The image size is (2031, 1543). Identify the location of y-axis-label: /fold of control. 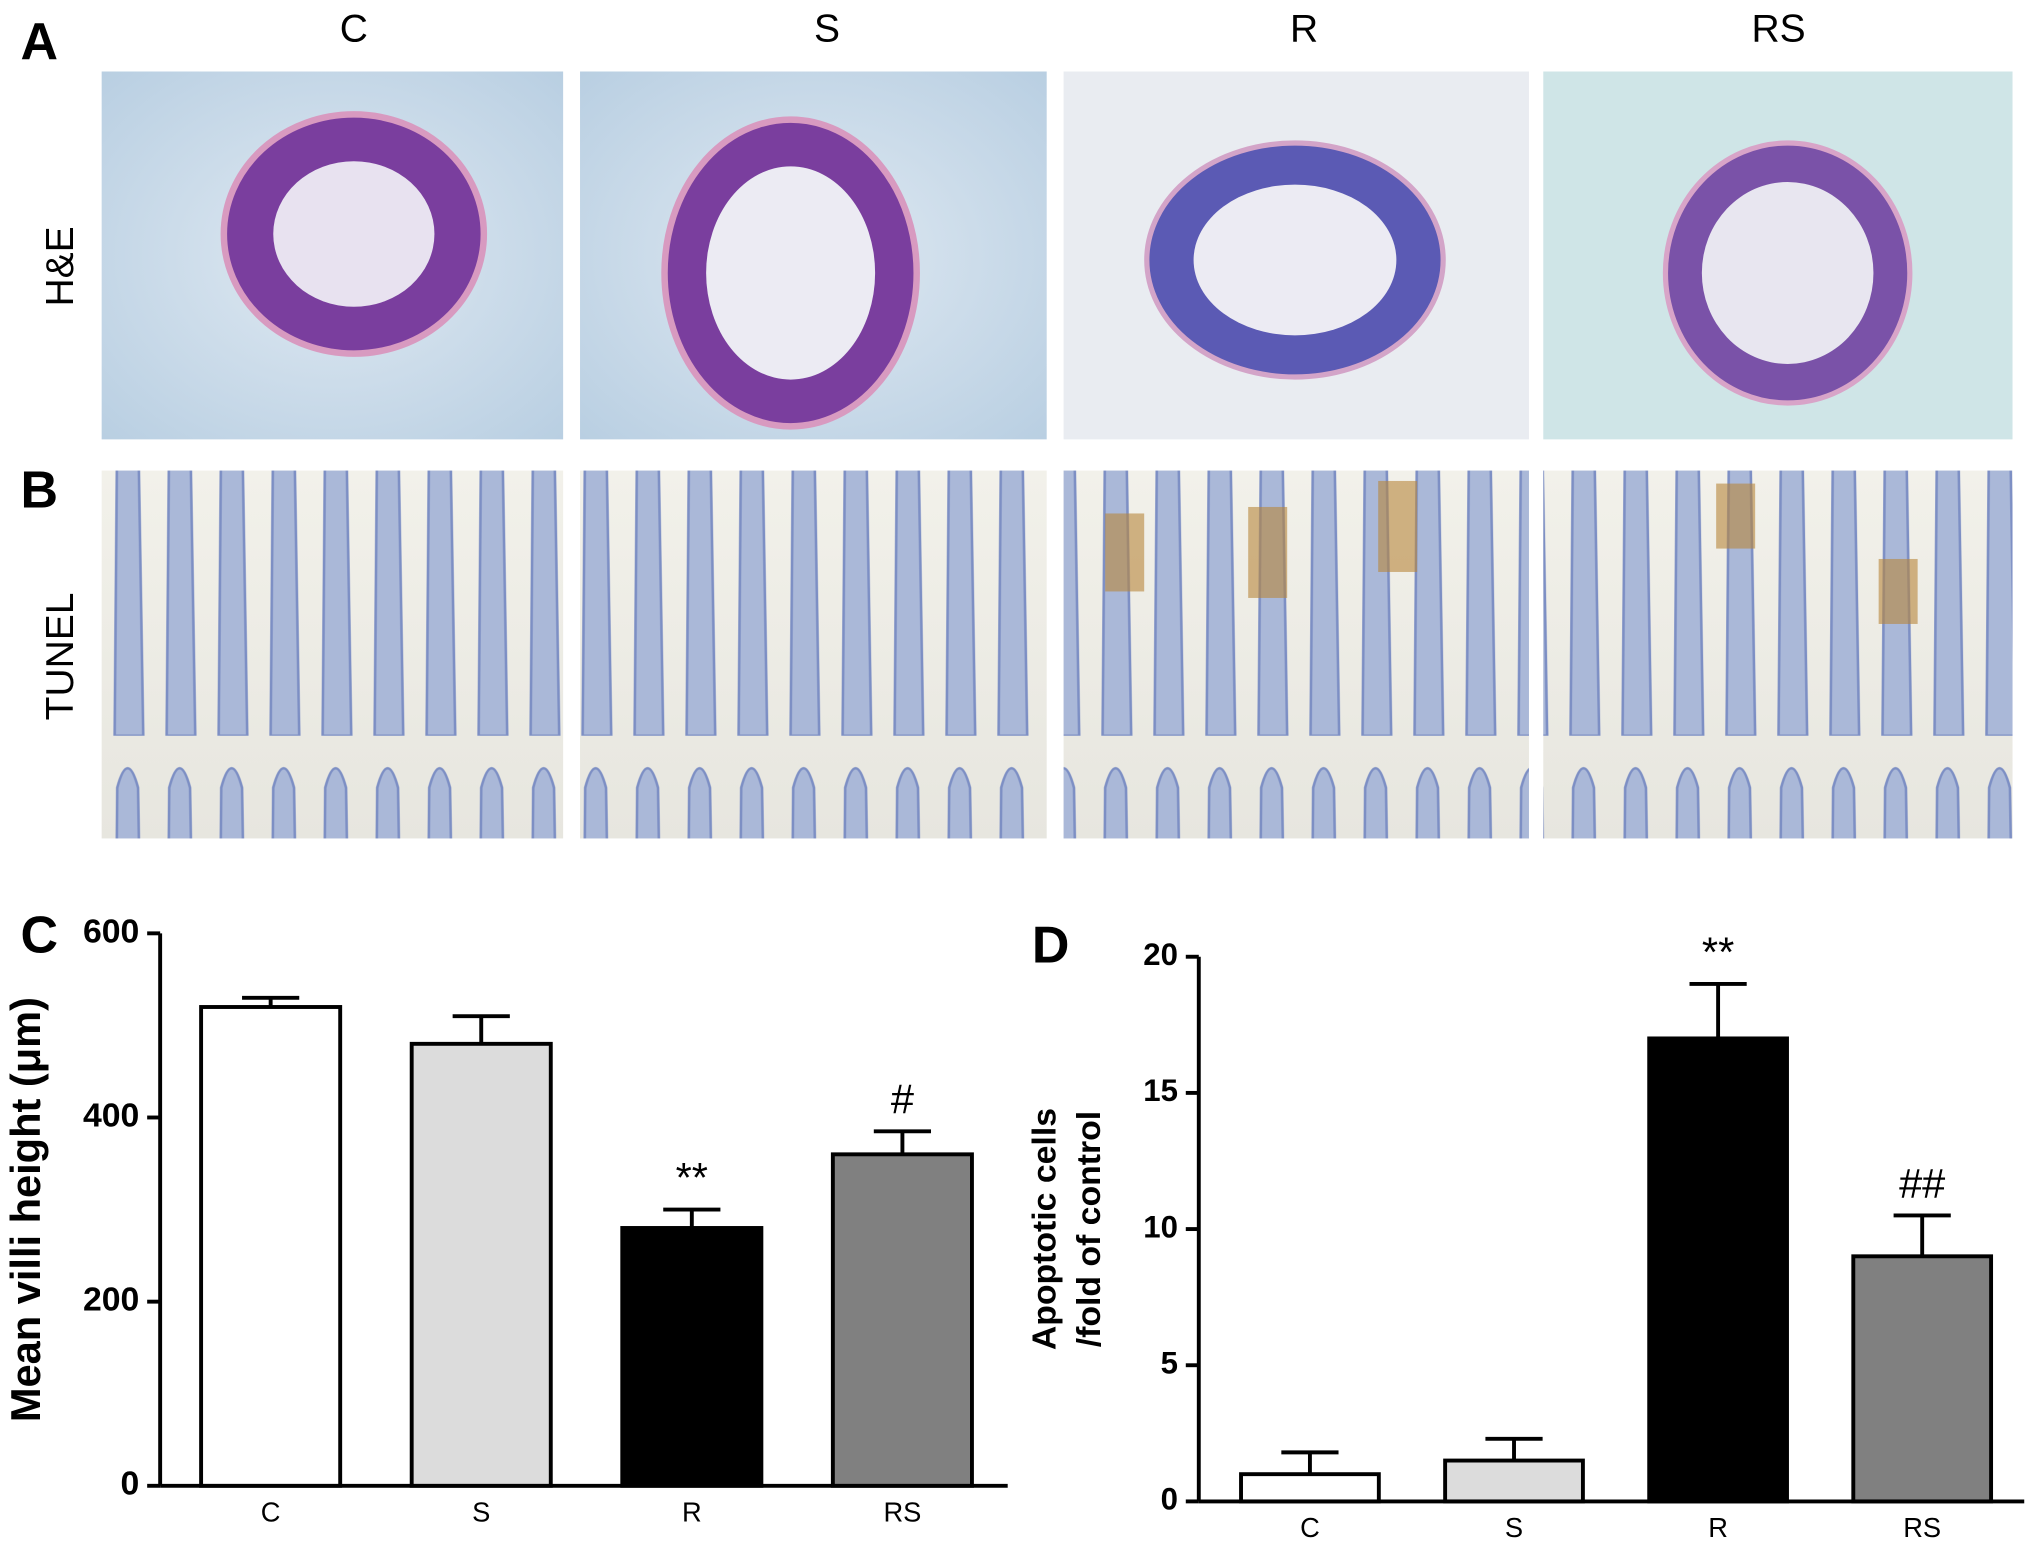
(1089, 1229).